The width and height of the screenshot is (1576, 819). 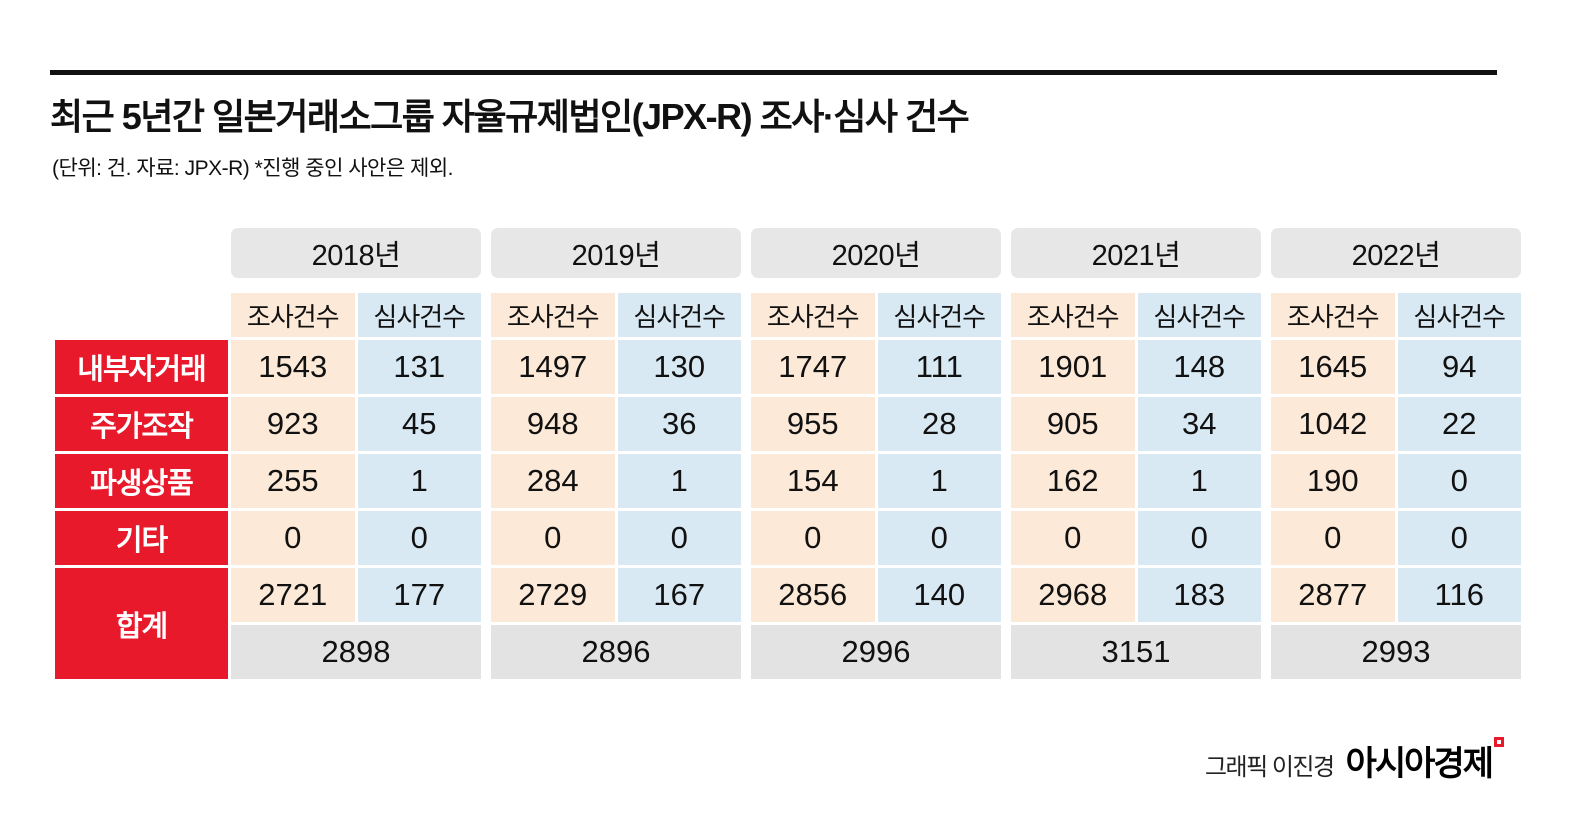 I want to click on year-group-2022: 조사건수 심사건수, so click(x=1396, y=315).